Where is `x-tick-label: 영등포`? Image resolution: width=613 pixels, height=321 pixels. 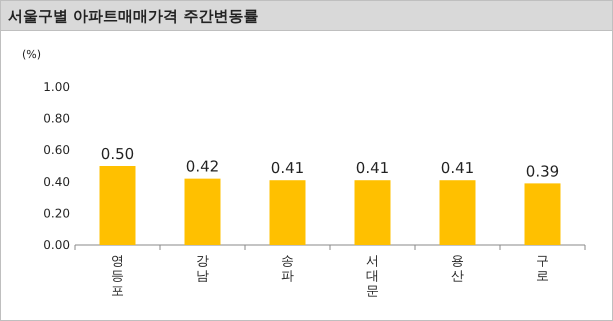 x-tick-label: 영등포 is located at coordinates (117, 276).